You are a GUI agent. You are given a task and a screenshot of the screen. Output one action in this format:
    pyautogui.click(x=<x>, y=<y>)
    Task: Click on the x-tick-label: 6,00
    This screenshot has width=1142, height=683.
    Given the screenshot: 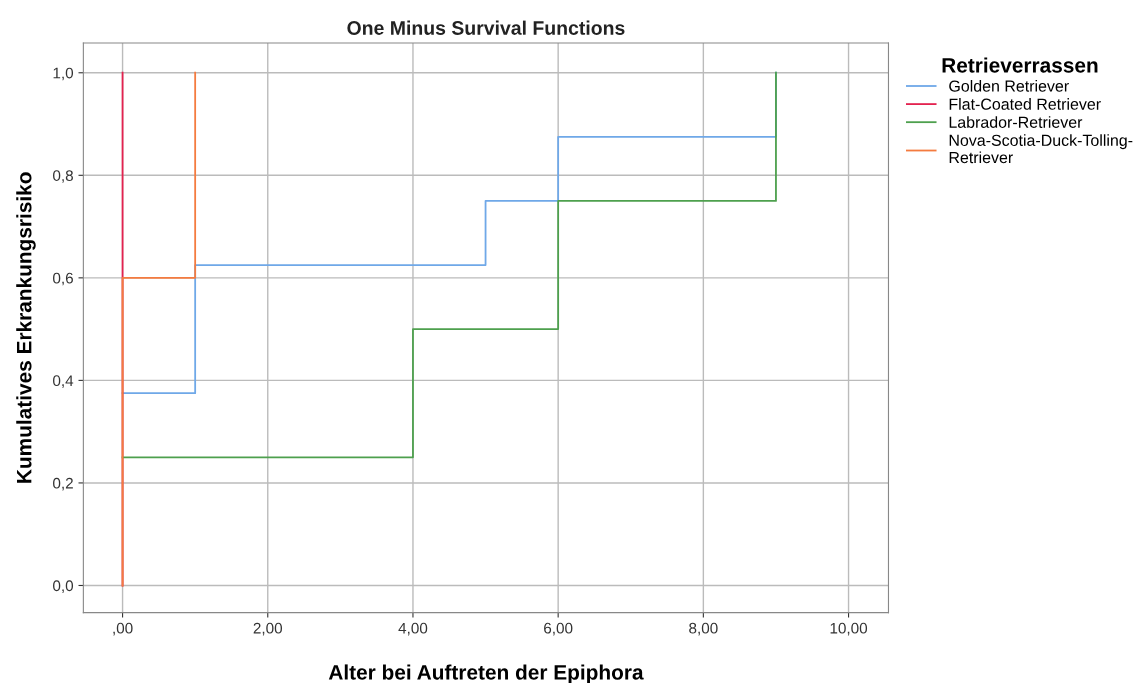 What is the action you would take?
    pyautogui.click(x=558, y=629)
    